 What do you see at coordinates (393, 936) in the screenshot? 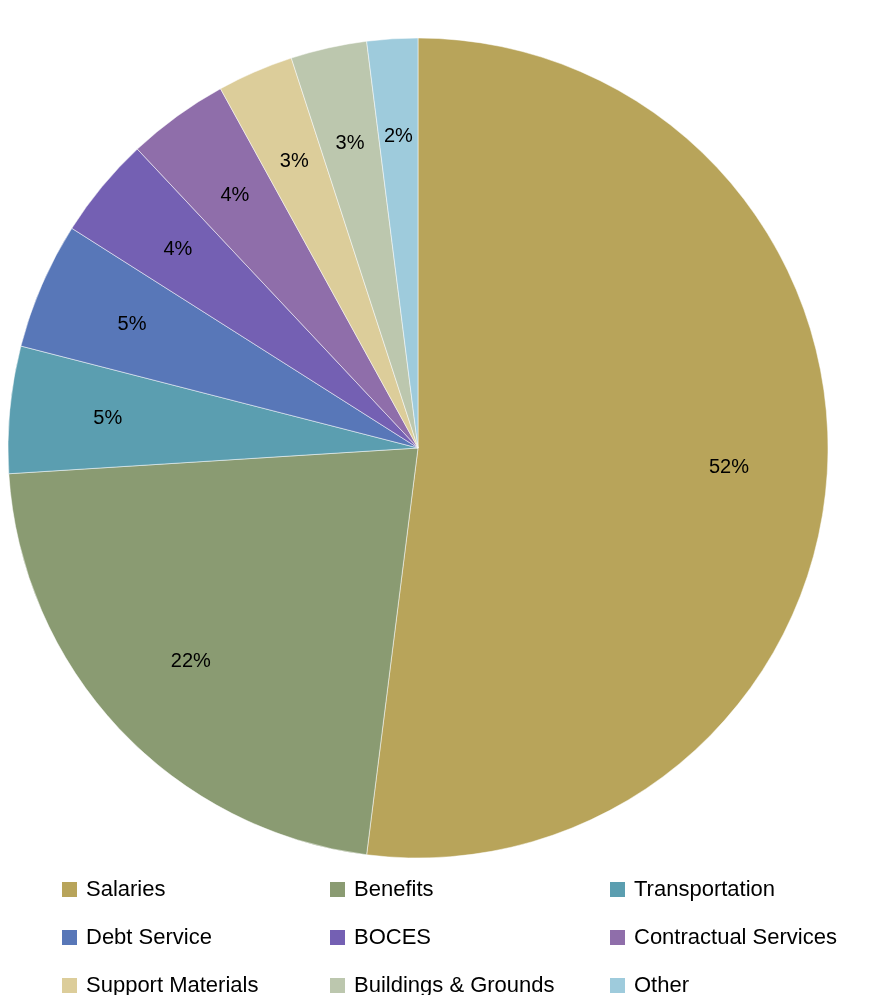
I see `legend-label: BOCES` at bounding box center [393, 936].